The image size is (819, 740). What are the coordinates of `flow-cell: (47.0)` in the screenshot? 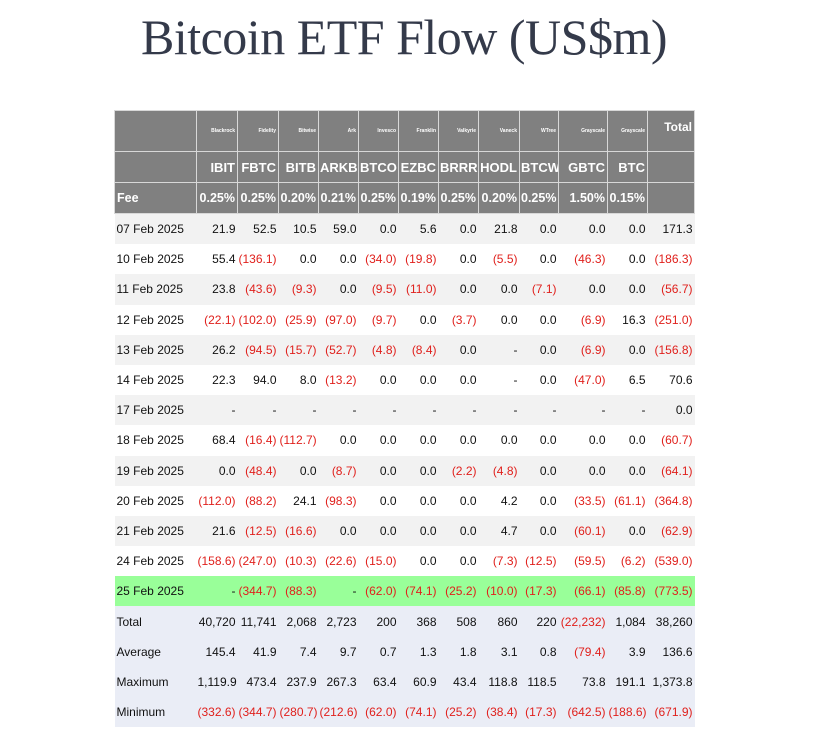 It's located at (583, 380).